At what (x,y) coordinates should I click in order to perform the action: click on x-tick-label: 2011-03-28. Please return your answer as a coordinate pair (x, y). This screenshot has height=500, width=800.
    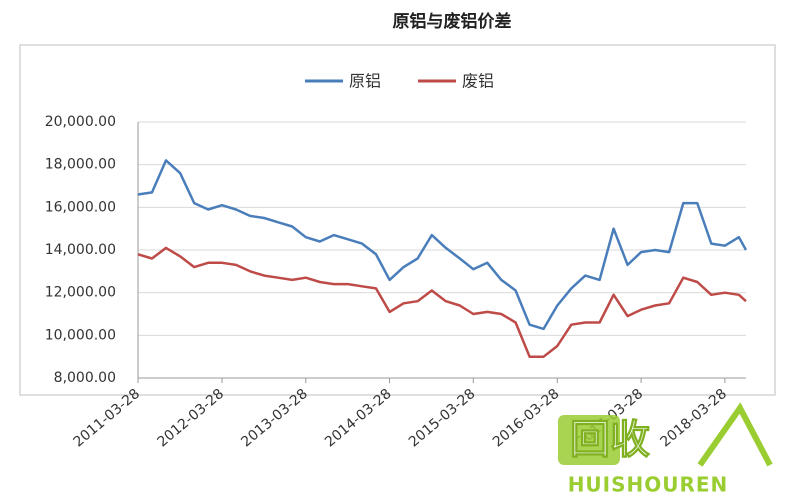
    Looking at the image, I should click on (107, 418).